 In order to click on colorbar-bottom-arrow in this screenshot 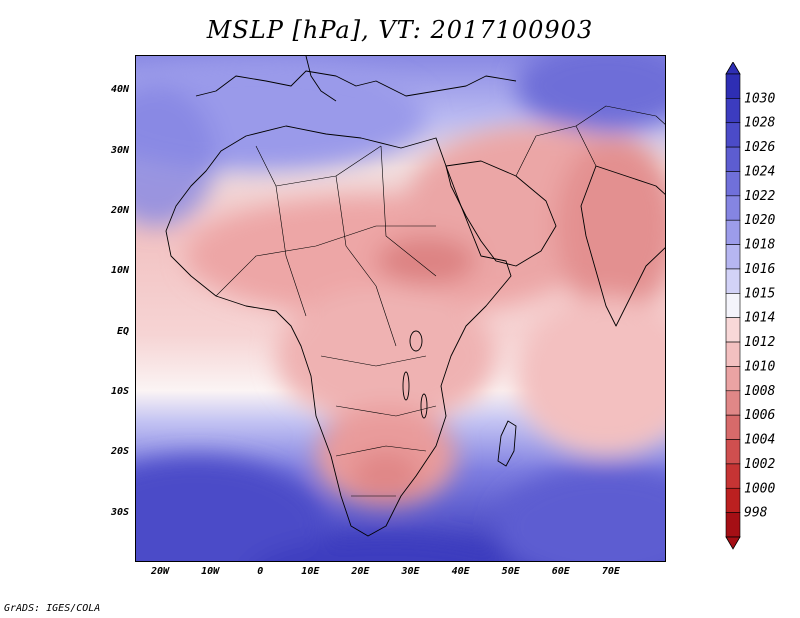, I will do `click(733, 543)`.